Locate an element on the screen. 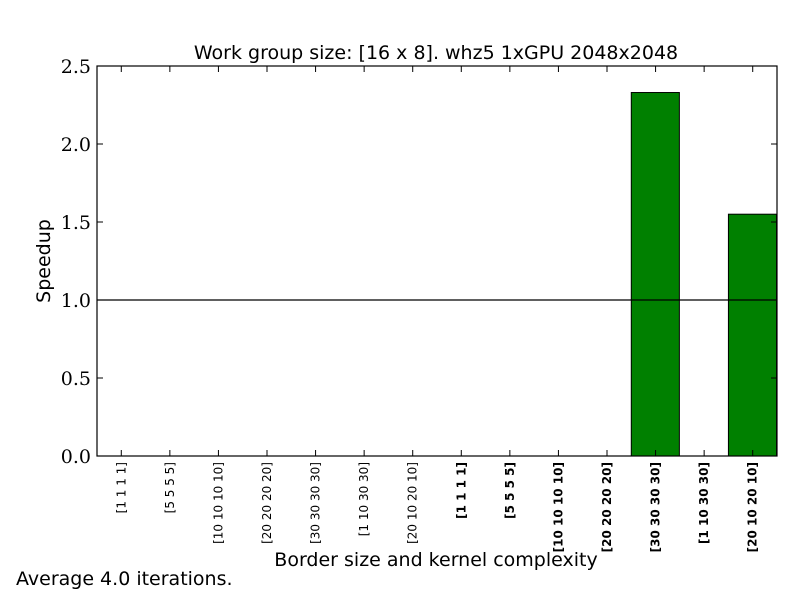 This screenshot has width=800, height=600. bars-group is located at coordinates (704, 274).